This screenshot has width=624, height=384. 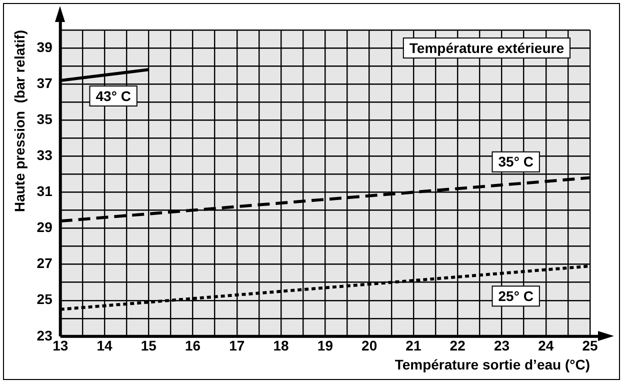 I want to click on x-tick-label: 24, so click(x=546, y=346).